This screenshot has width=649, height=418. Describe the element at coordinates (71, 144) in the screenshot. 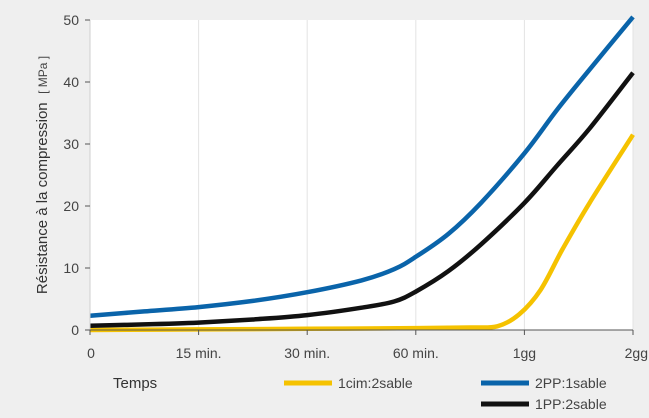

I see `y-tick-label: 30` at that location.